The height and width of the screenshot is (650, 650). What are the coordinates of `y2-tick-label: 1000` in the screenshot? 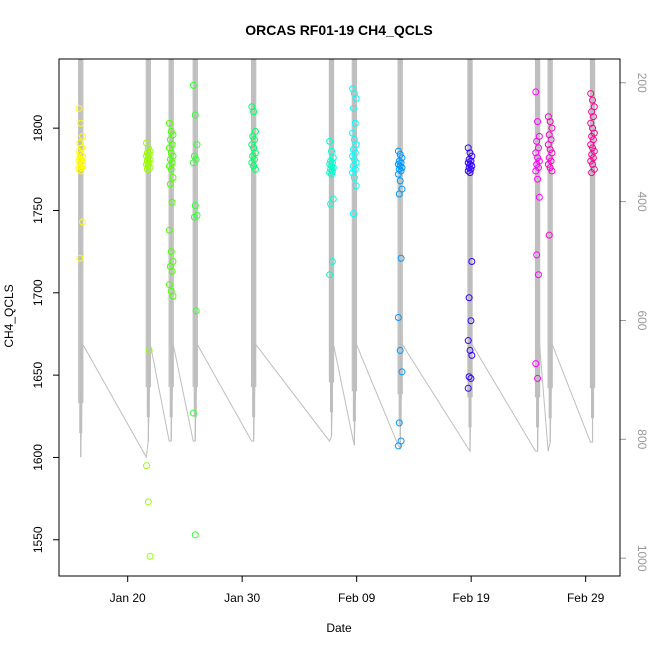 It's located at (642, 558).